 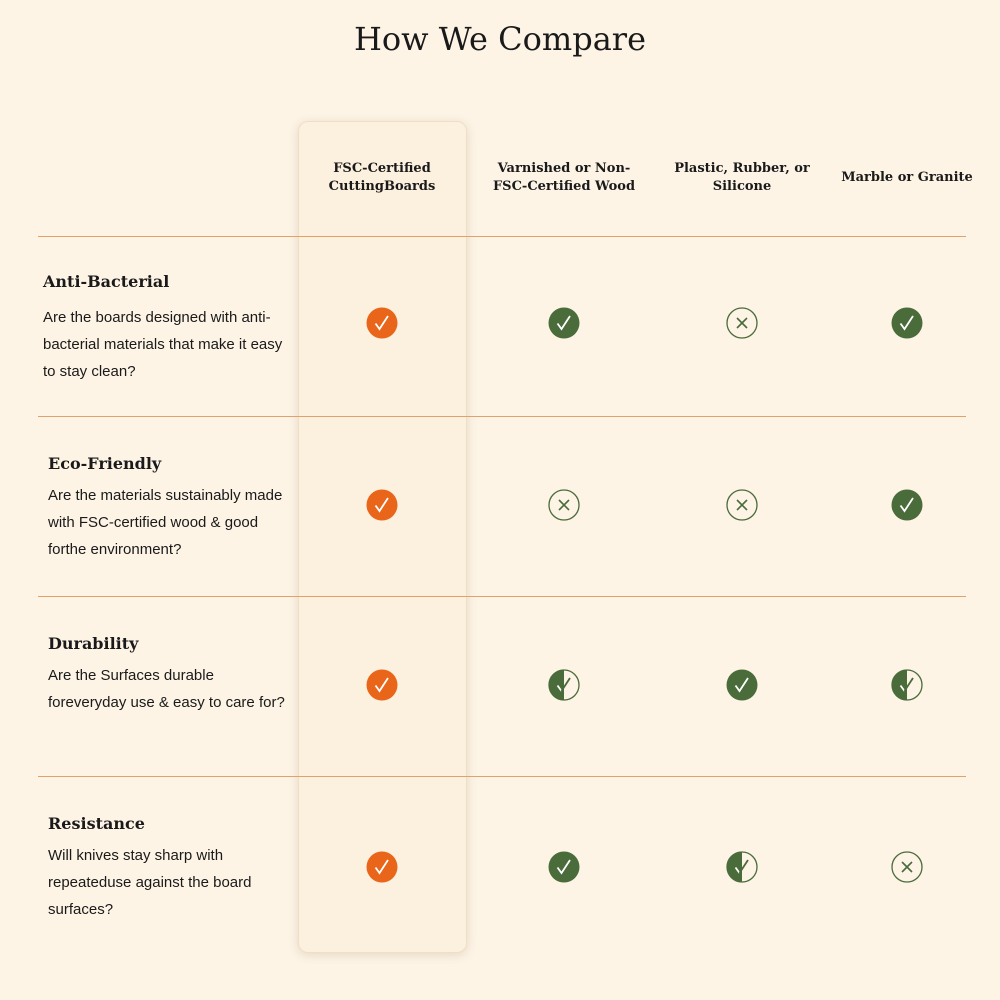 I want to click on column-header: Plastic, Rubber, or Silicone, so click(x=742, y=177).